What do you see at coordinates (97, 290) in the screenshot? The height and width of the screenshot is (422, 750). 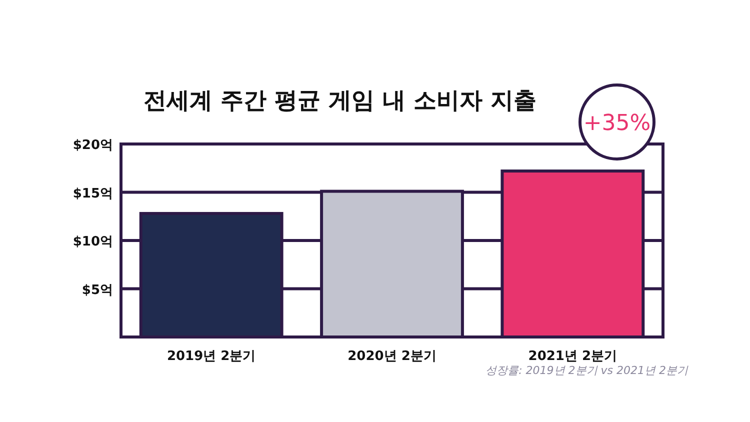 I see `y-tick-label: $5억` at bounding box center [97, 290].